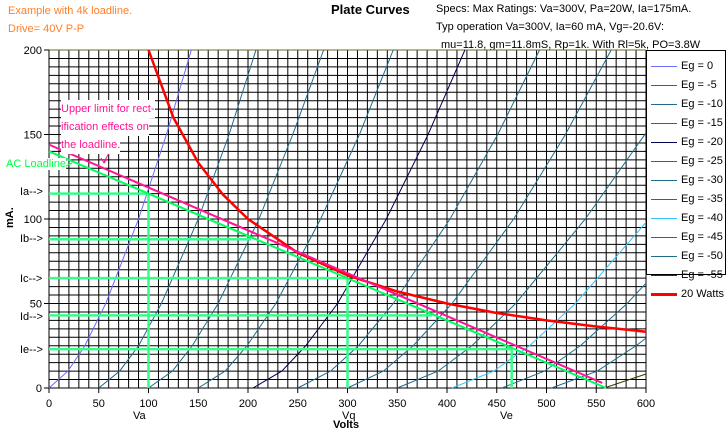 The width and height of the screenshot is (728, 432). Describe the element at coordinates (702, 180) in the screenshot. I see `legend-label: Eg = -30` at that location.